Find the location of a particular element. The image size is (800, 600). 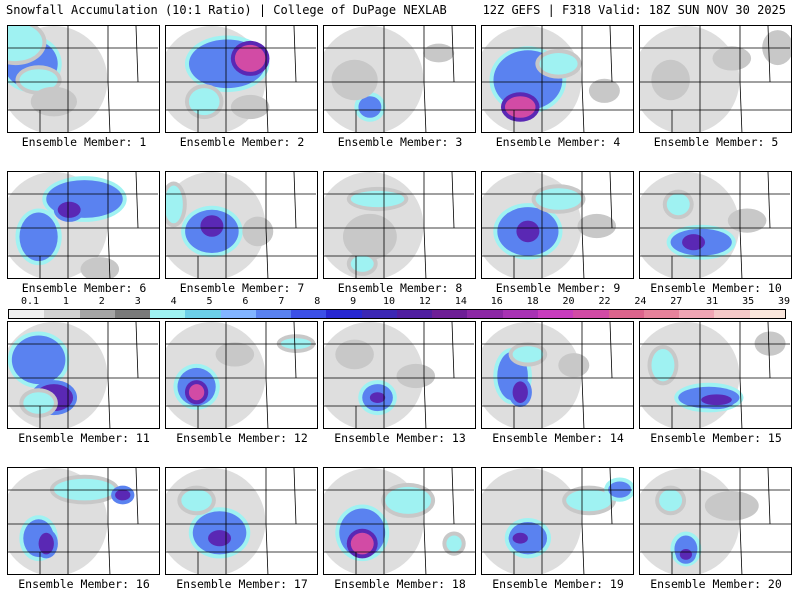

legend-labels: 0.1 1 2 3 4 5 6 7 8 9 10 12 14 16 18 20 22 24 27 31 35 39 is located at coordinates (400, 302).